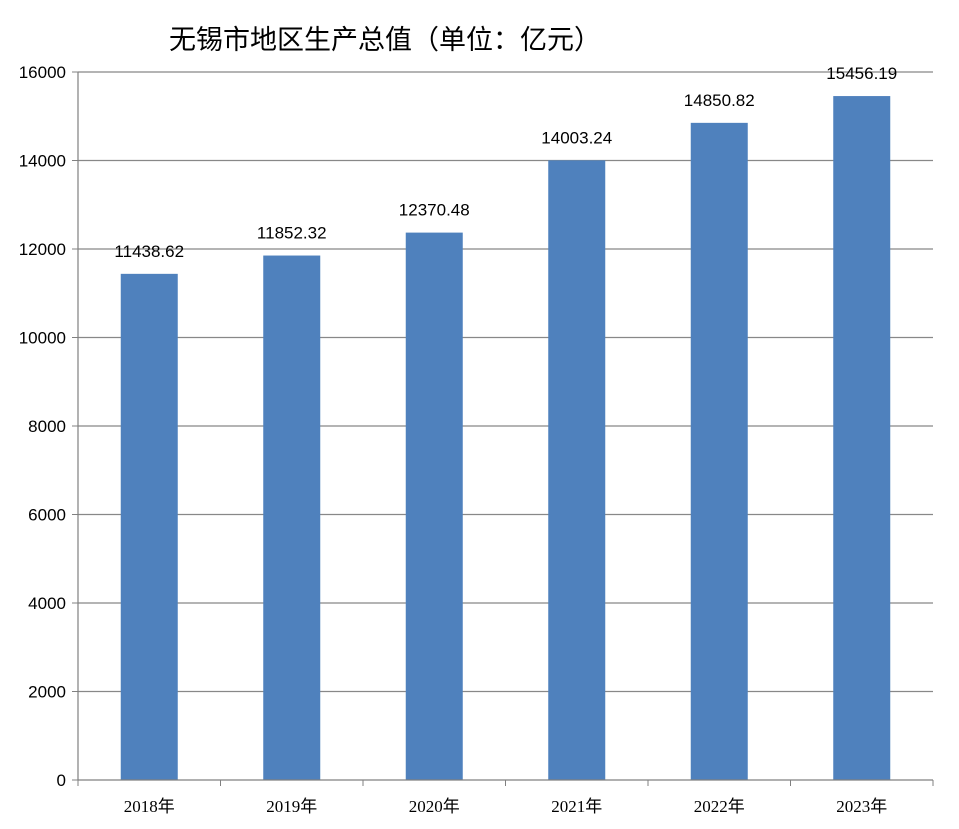 This screenshot has width=959, height=829. What do you see at coordinates (42, 338) in the screenshot?
I see `y-tick-label: 10000` at bounding box center [42, 338].